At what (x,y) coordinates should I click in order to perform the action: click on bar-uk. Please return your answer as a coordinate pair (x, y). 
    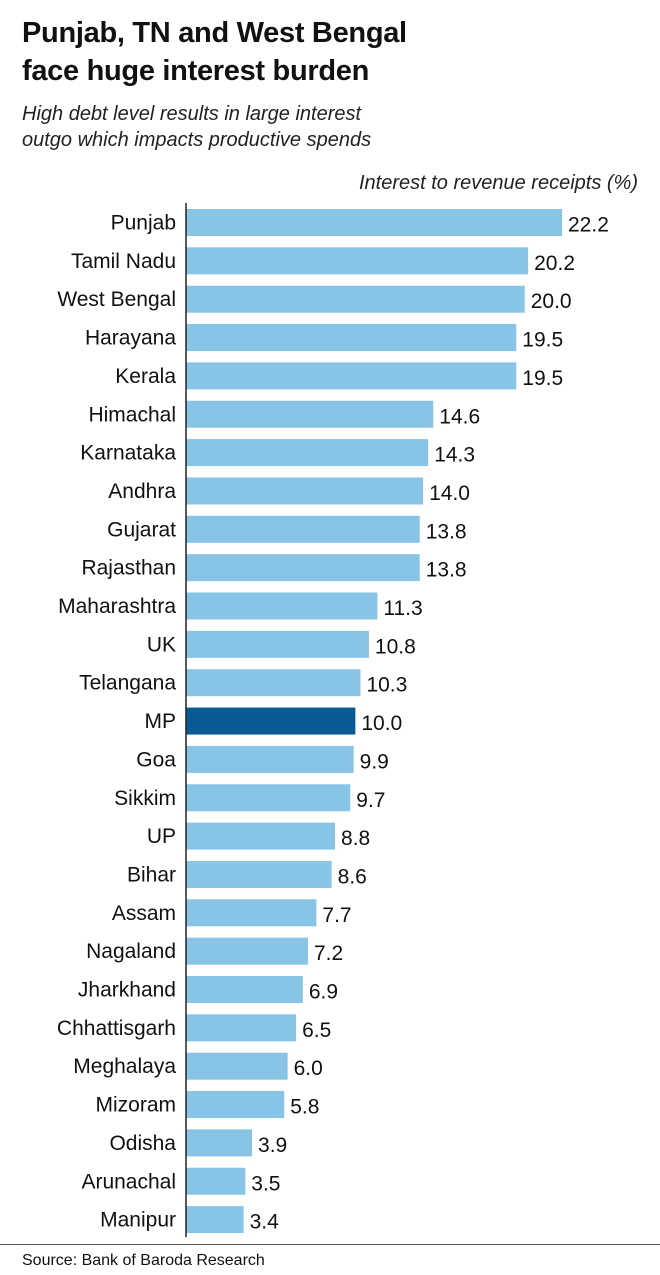
    Looking at the image, I should click on (277, 644).